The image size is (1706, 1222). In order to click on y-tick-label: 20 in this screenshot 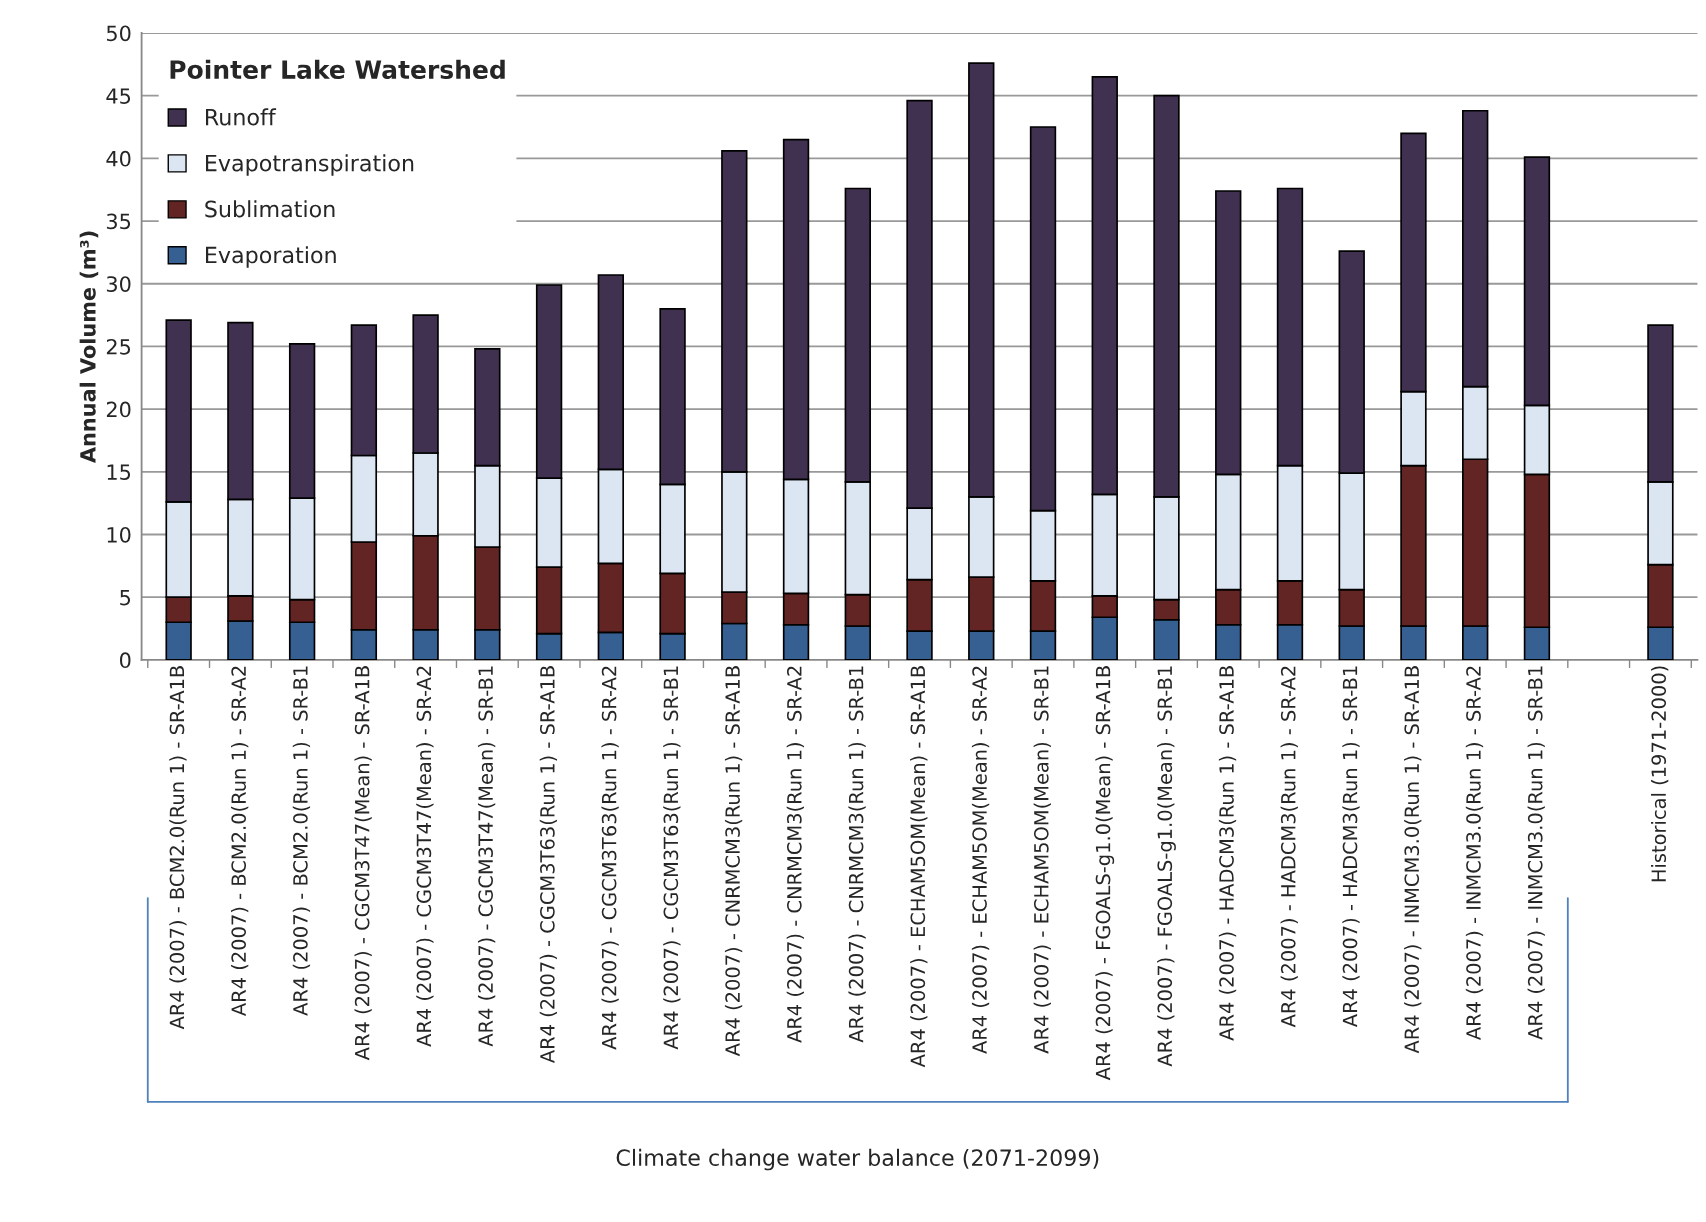, I will do `click(118, 409)`.